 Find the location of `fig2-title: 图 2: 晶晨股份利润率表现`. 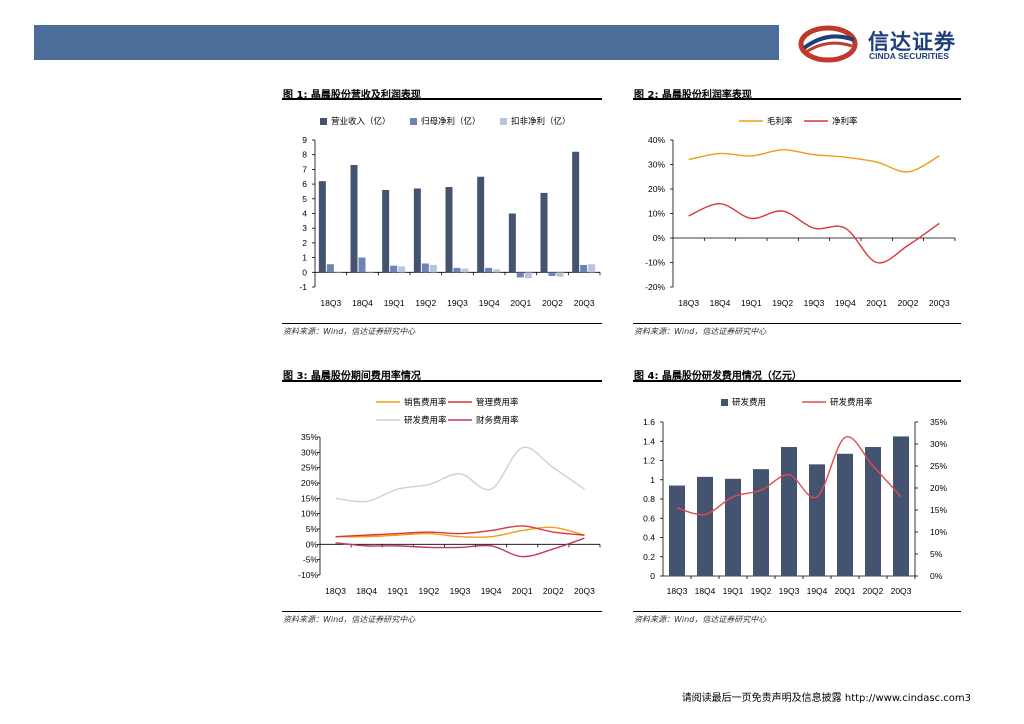

fig2-title: 图 2: 晶晨股份利润率表现 is located at coordinates (693, 95).